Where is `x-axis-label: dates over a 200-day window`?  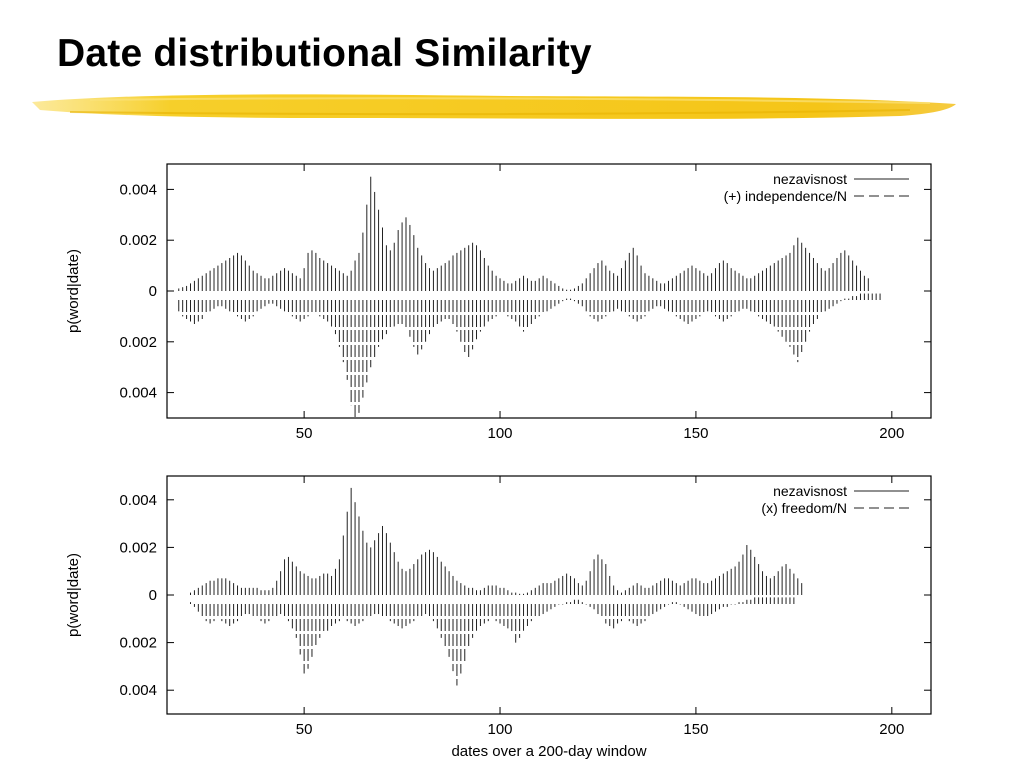
x-axis-label: dates over a 200-day window is located at coordinates (549, 751).